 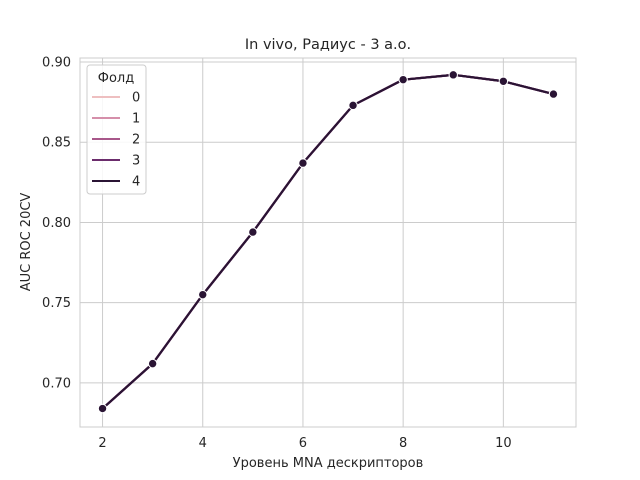 What do you see at coordinates (56, 383) in the screenshot?
I see `y-tick-label: 0.70` at bounding box center [56, 383].